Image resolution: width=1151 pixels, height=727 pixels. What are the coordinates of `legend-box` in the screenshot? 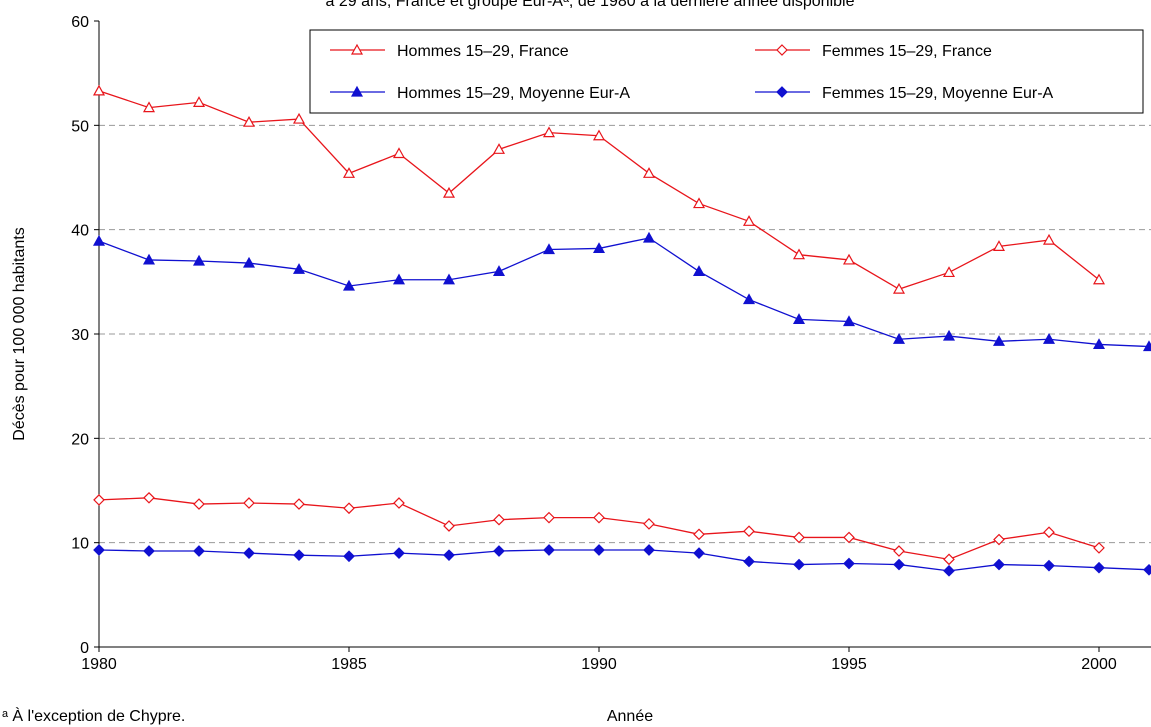 It's located at (726, 71).